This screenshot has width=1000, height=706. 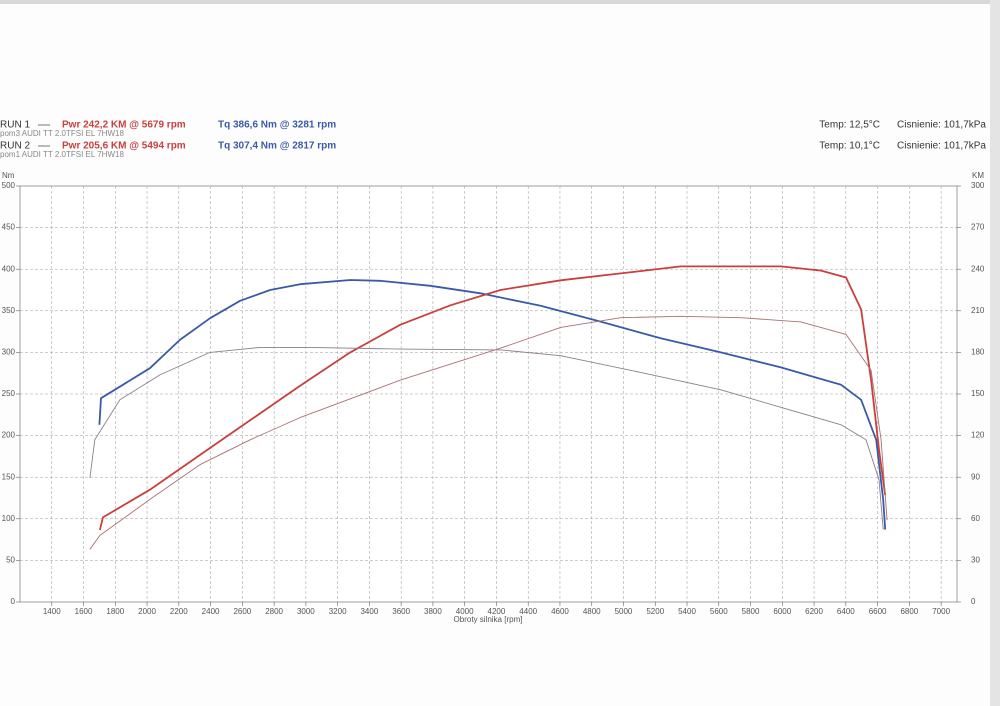 I want to click on x-tick-label: 4400, so click(x=528, y=611).